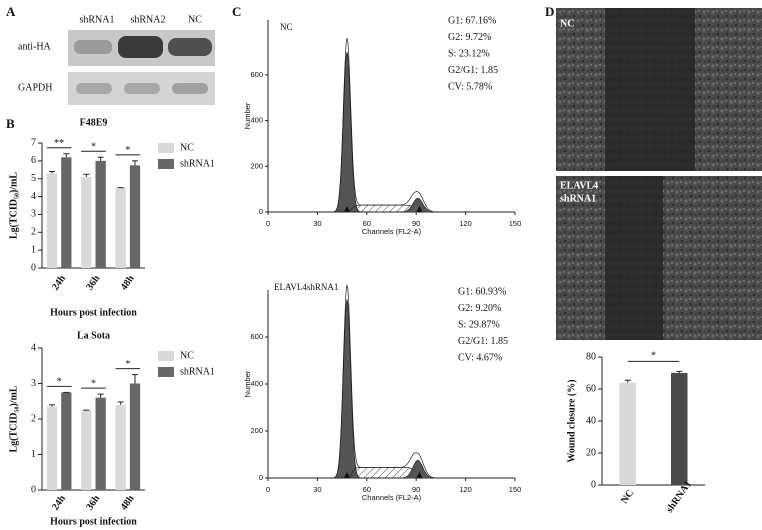 This screenshot has width=762, height=530. I want to click on chart-title: La Sota, so click(93, 335).